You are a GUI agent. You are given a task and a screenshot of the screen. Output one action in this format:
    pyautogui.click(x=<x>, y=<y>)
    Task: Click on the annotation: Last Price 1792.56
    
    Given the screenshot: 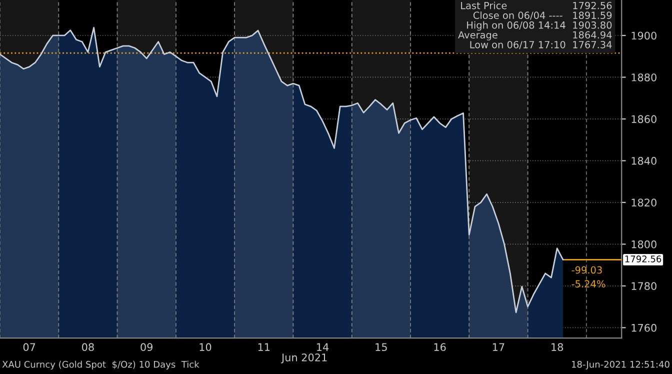 What is the action you would take?
    pyautogui.click(x=536, y=6)
    